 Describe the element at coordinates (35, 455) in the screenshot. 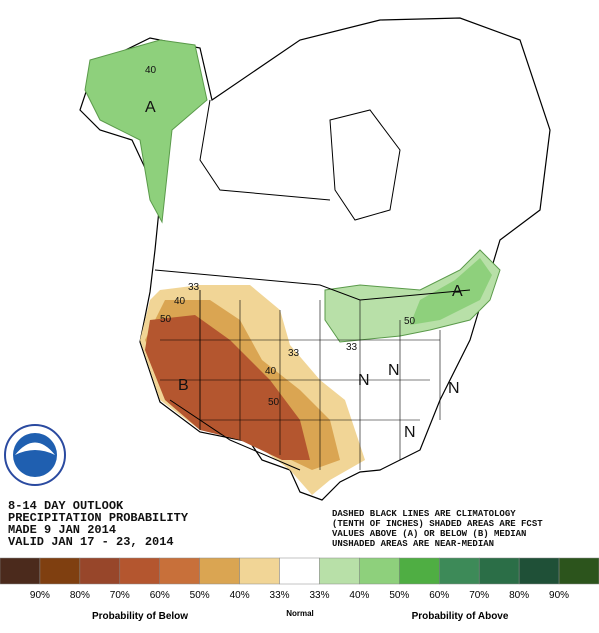

I see `noaa-logo` at that location.